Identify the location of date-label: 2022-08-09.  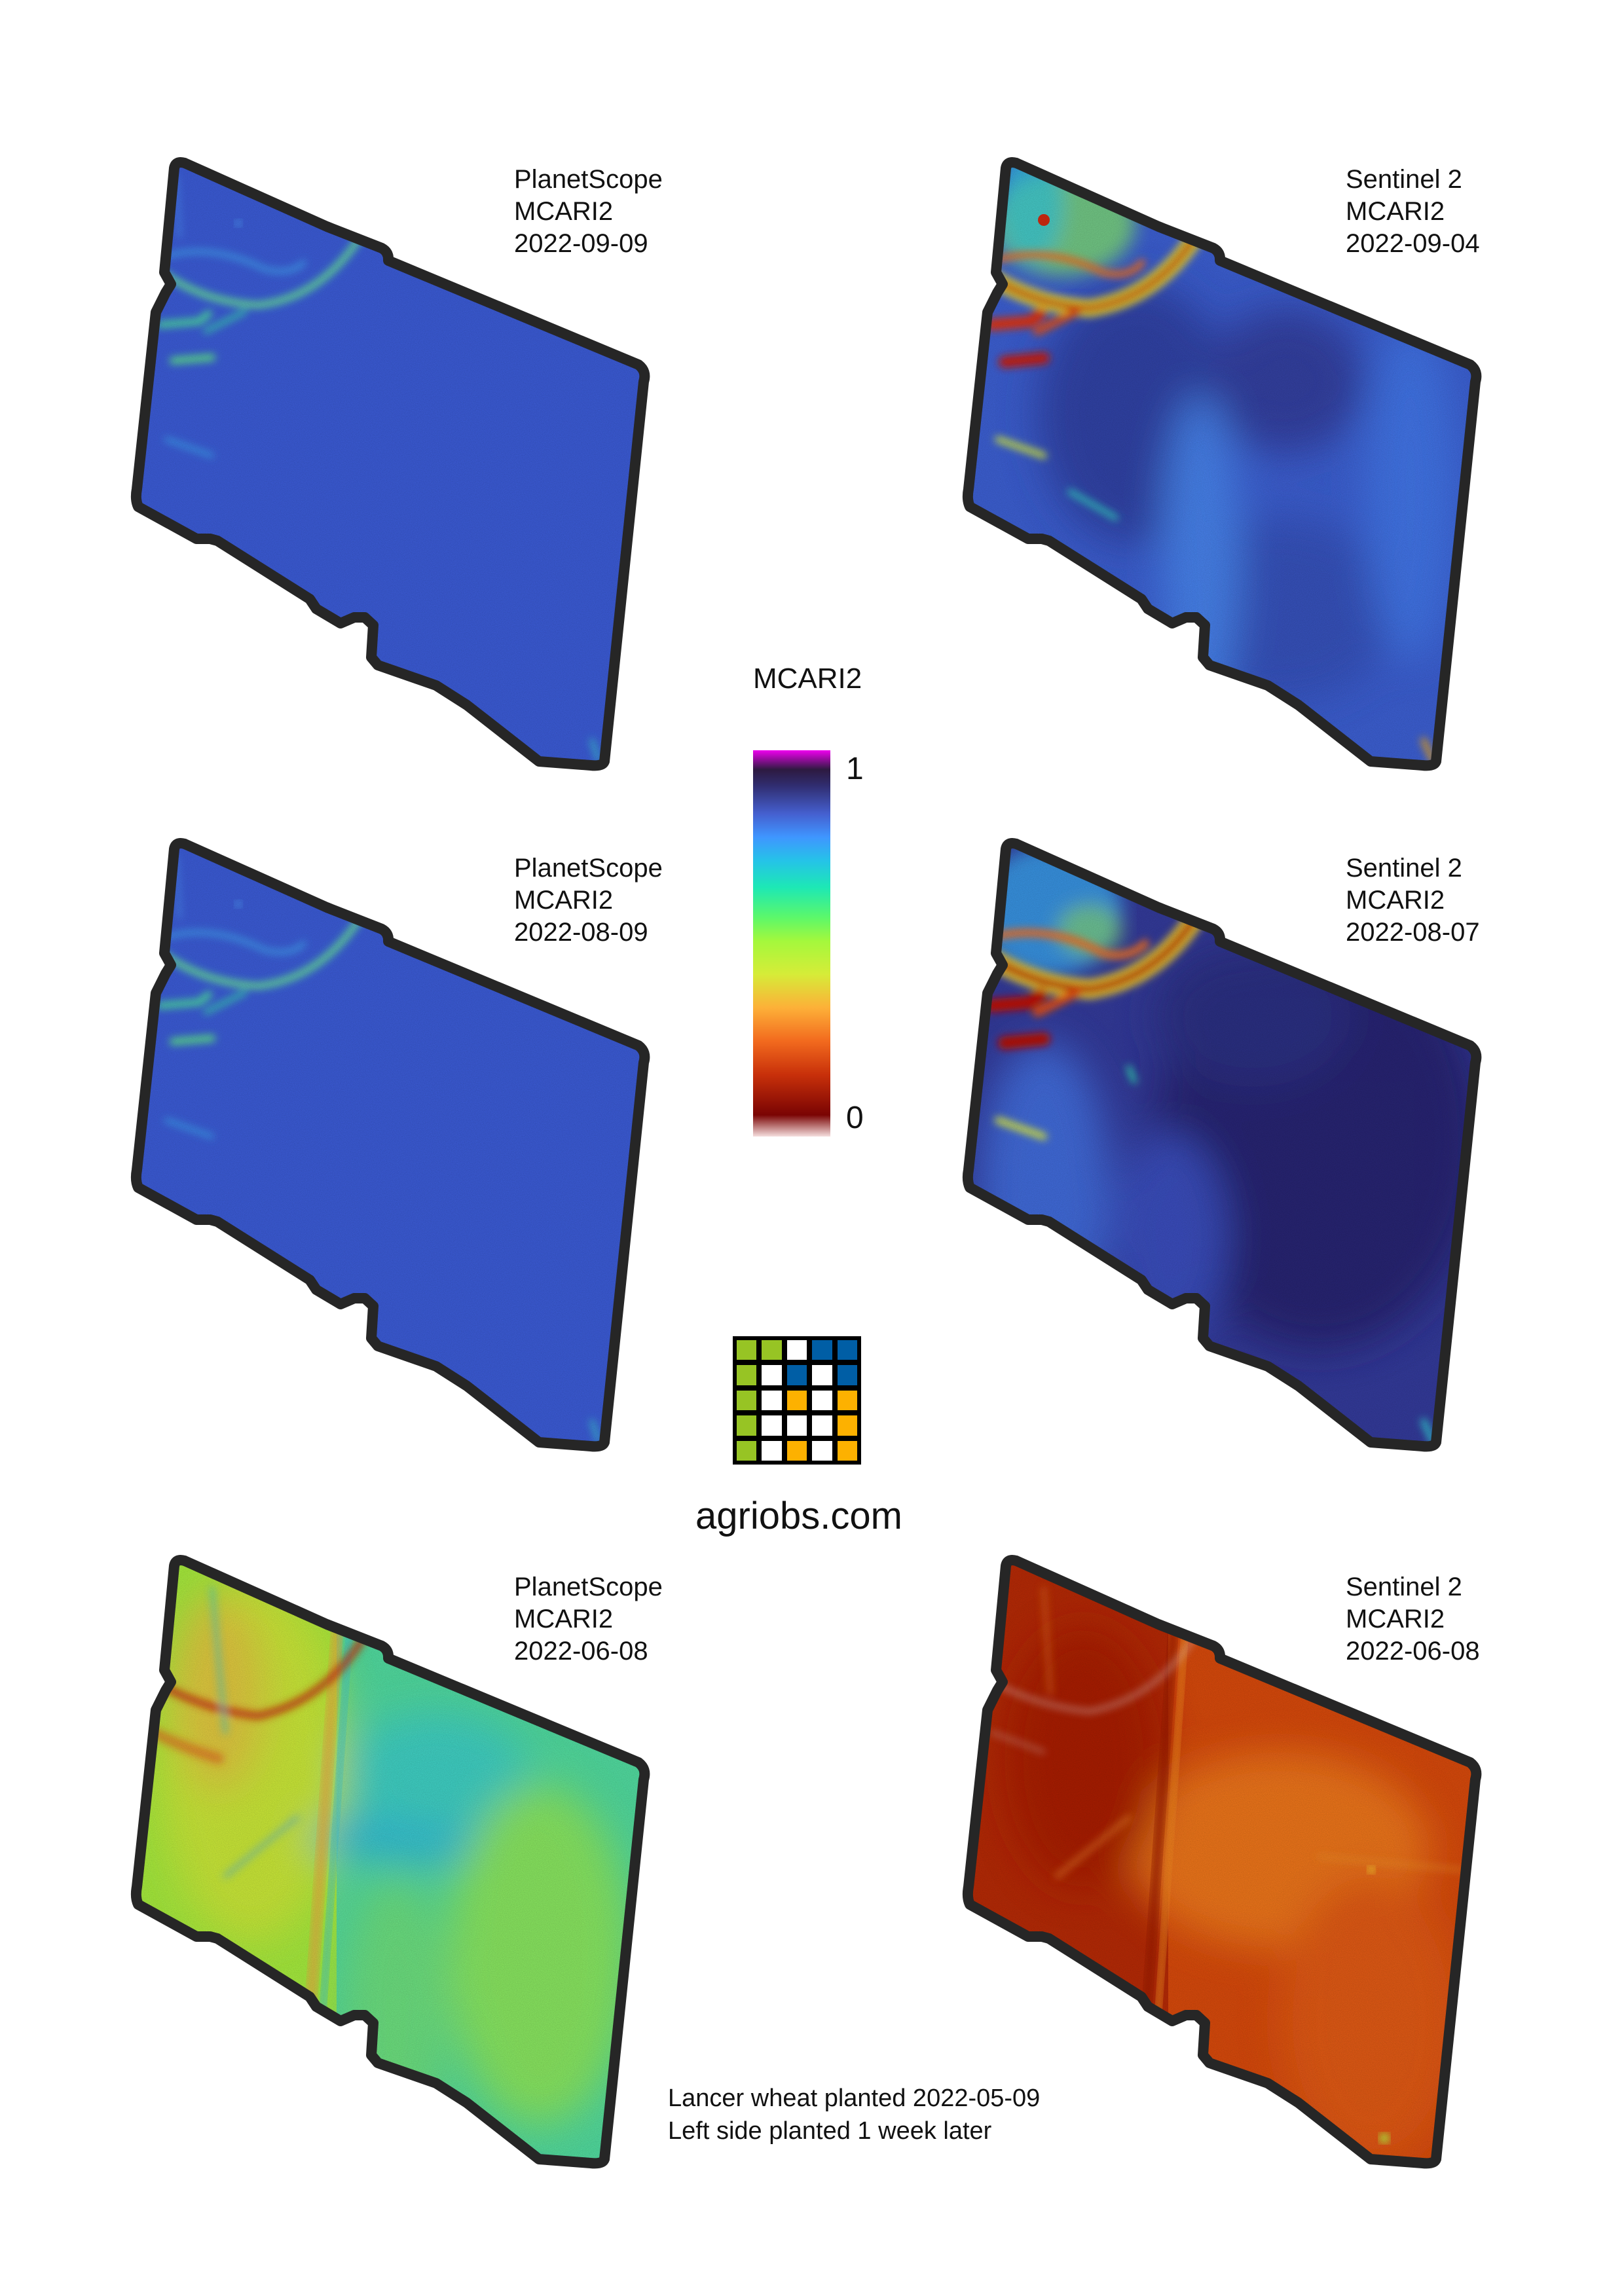
(581, 932).